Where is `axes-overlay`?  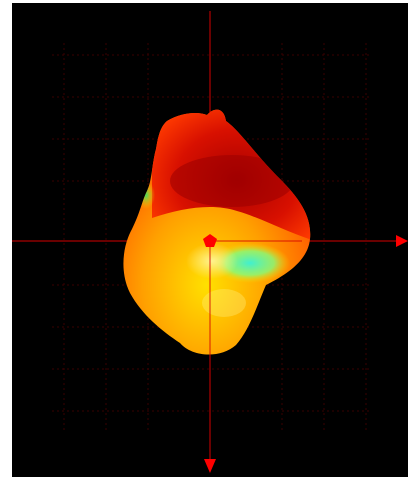
axes-overlay is located at coordinates (255, 297).